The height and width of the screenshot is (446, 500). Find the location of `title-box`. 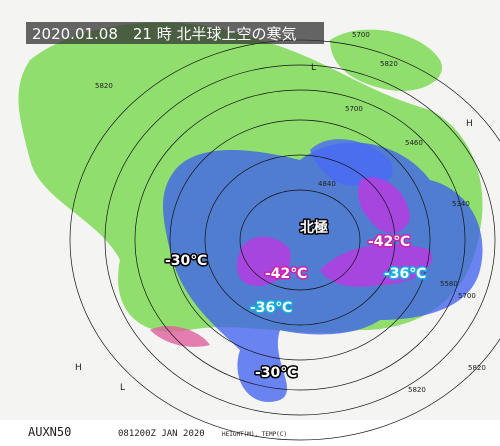

title-box is located at coordinates (175, 33).